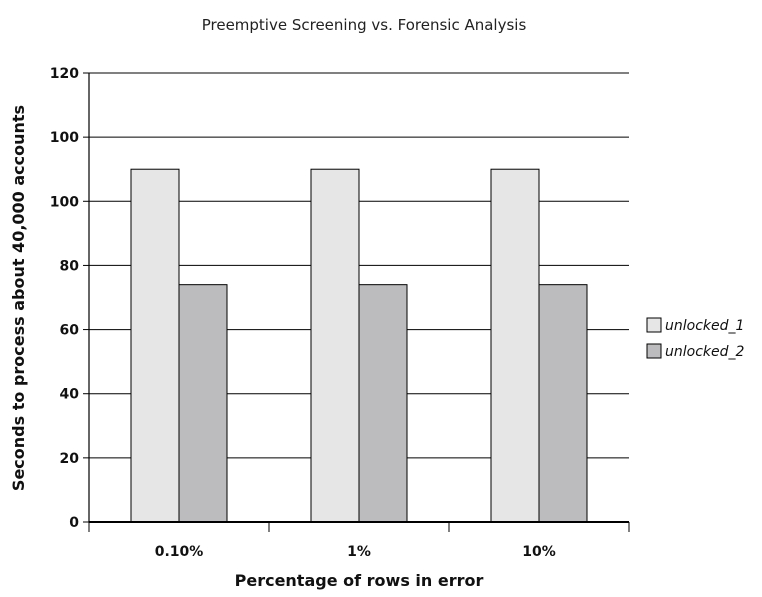 Image resolution: width=762 pixels, height=597 pixels. What do you see at coordinates (64, 74) in the screenshot?
I see `y-tick-label: 120` at bounding box center [64, 74].